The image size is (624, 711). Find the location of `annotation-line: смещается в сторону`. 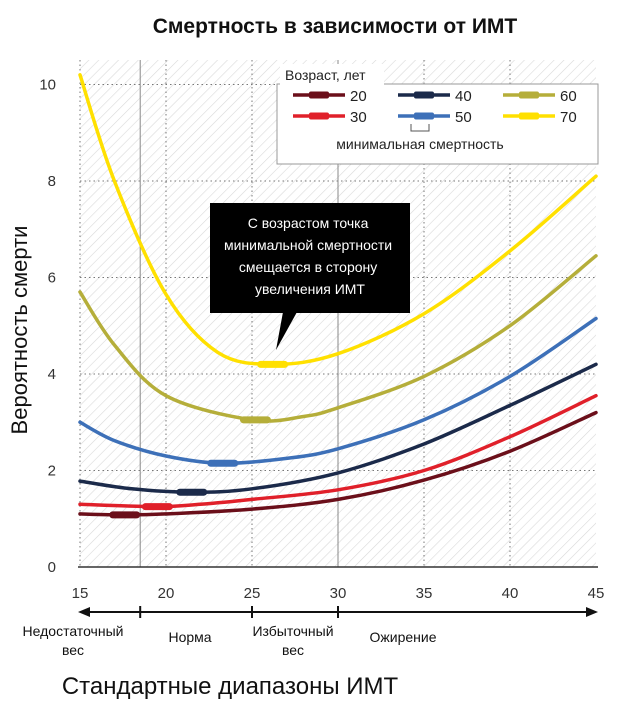

annotation-line: смещается в сторону is located at coordinates (308, 267).